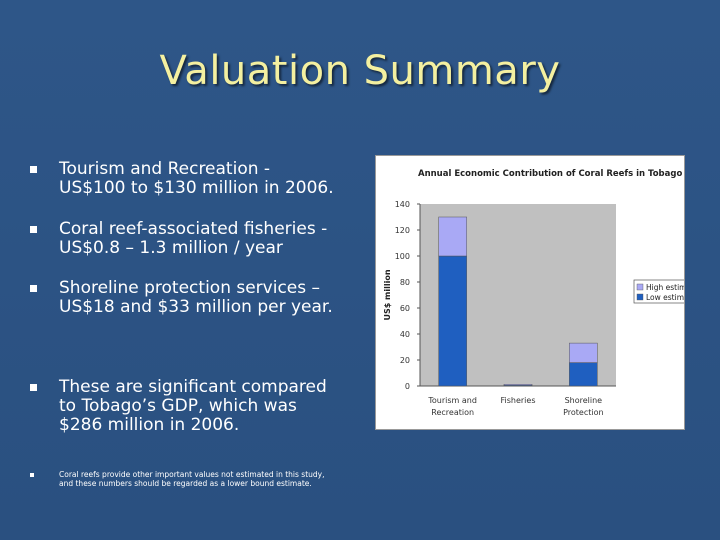 The image size is (720, 540). Describe the element at coordinates (196, 188) in the screenshot. I see `bullet-line: US$100 to $130 million in 2006.` at that location.